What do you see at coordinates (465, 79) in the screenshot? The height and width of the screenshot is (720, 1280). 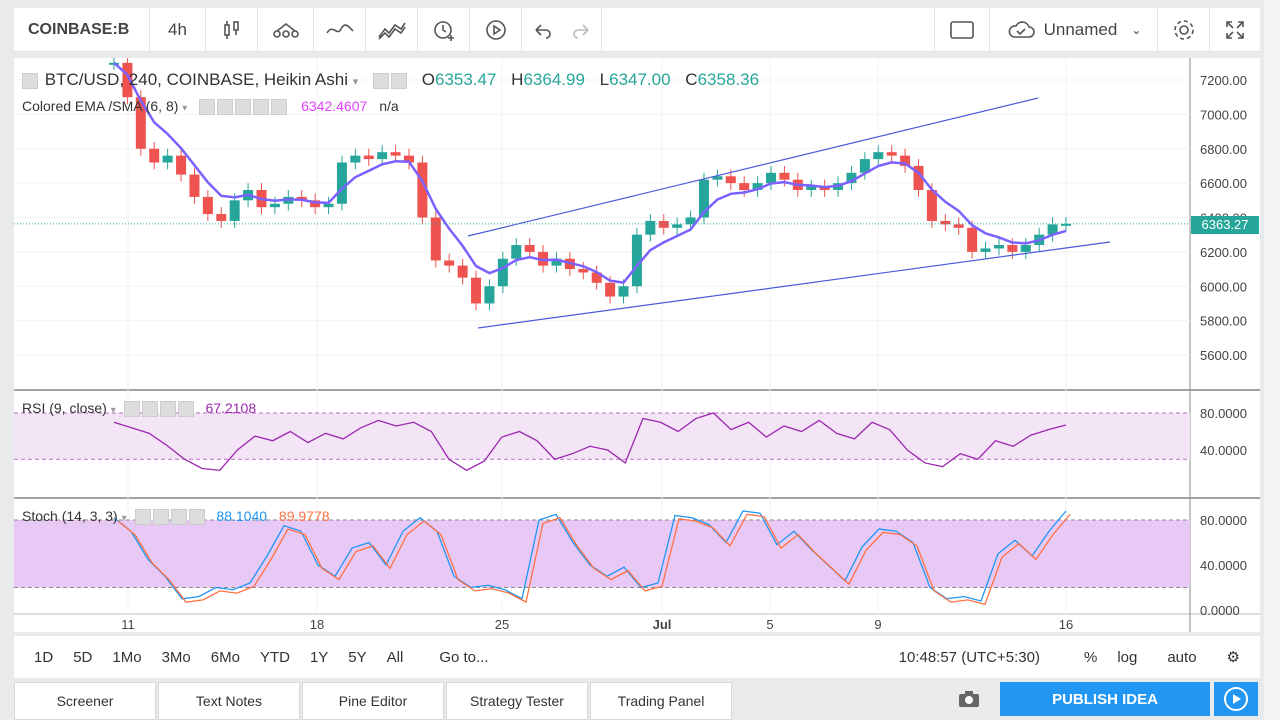 I see `open-value: 6353.47` at bounding box center [465, 79].